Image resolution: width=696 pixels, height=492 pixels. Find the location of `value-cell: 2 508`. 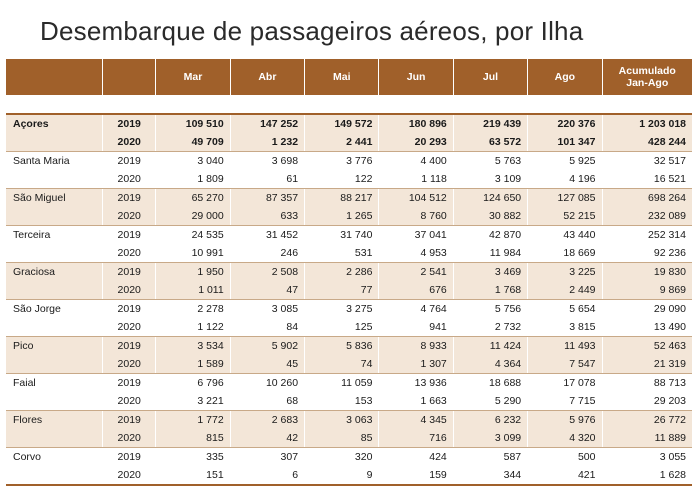

value-cell: 2 508 is located at coordinates (268, 271).